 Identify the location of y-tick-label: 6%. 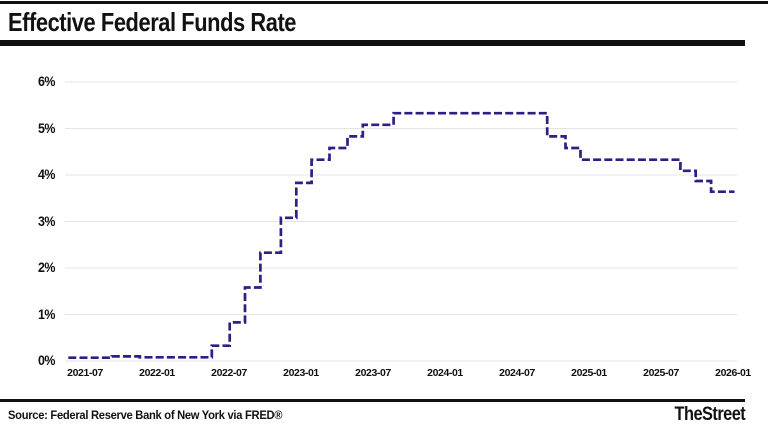
(46, 81).